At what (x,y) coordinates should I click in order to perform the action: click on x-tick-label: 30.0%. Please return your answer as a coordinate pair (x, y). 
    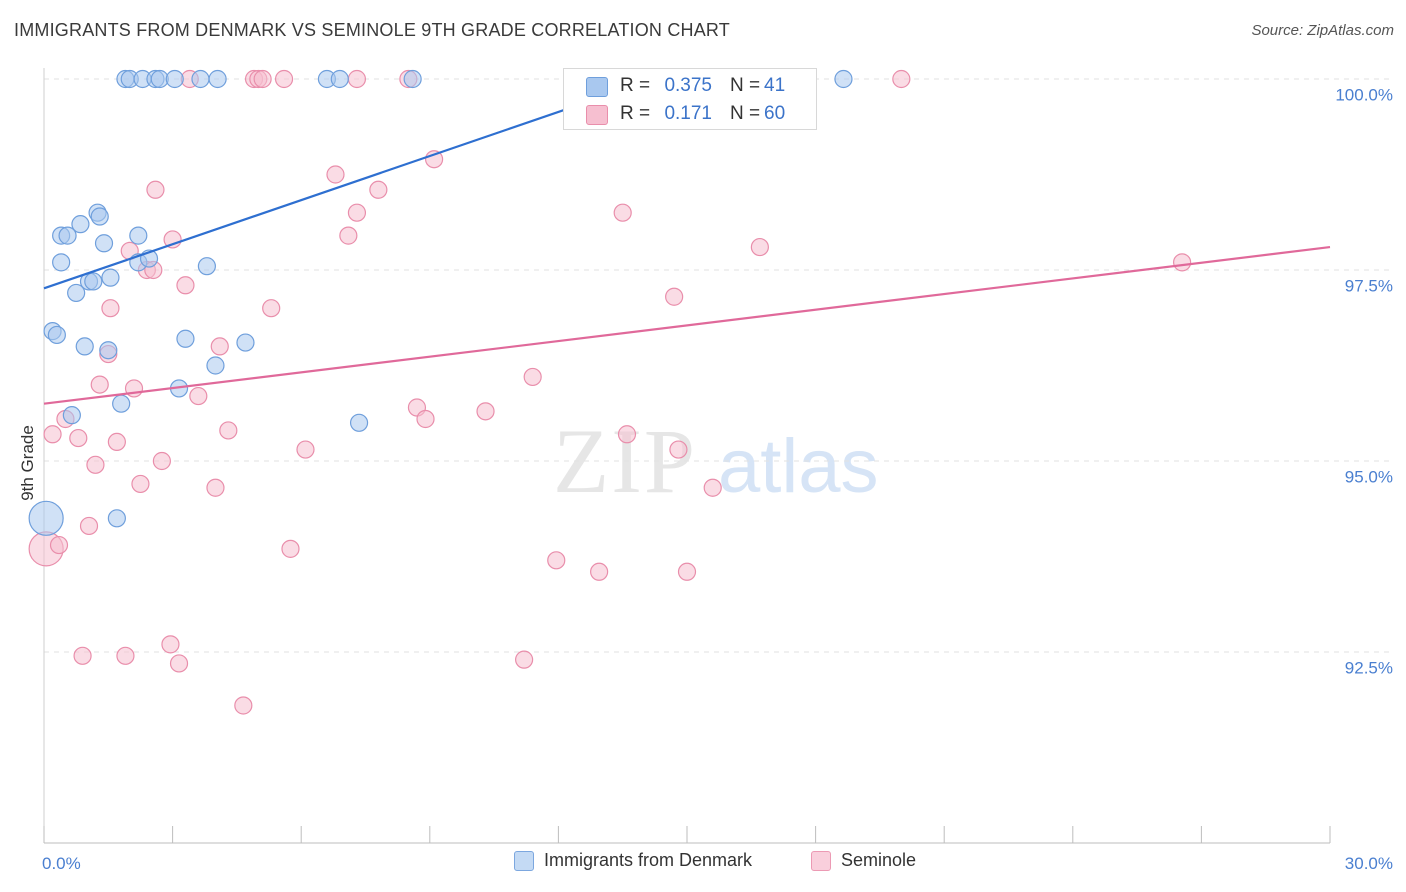
    Looking at the image, I should click on (1369, 863).